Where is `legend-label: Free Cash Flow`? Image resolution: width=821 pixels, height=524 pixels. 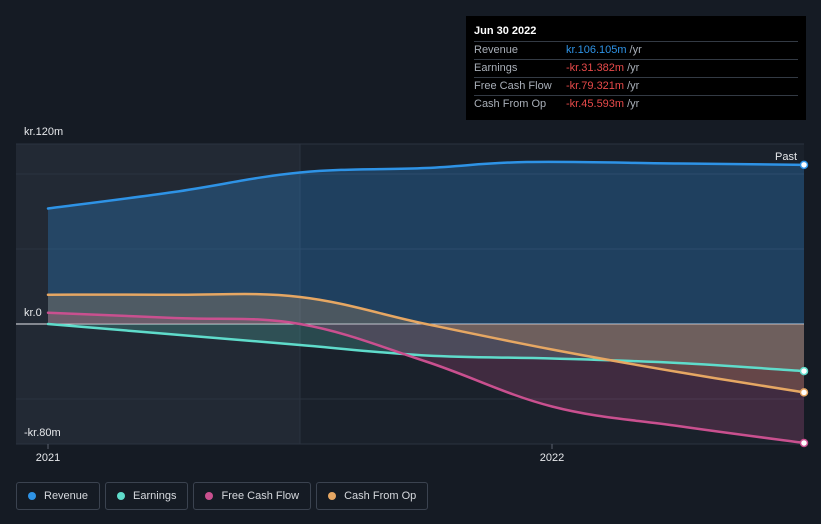 legend-label: Free Cash Flow is located at coordinates (260, 496).